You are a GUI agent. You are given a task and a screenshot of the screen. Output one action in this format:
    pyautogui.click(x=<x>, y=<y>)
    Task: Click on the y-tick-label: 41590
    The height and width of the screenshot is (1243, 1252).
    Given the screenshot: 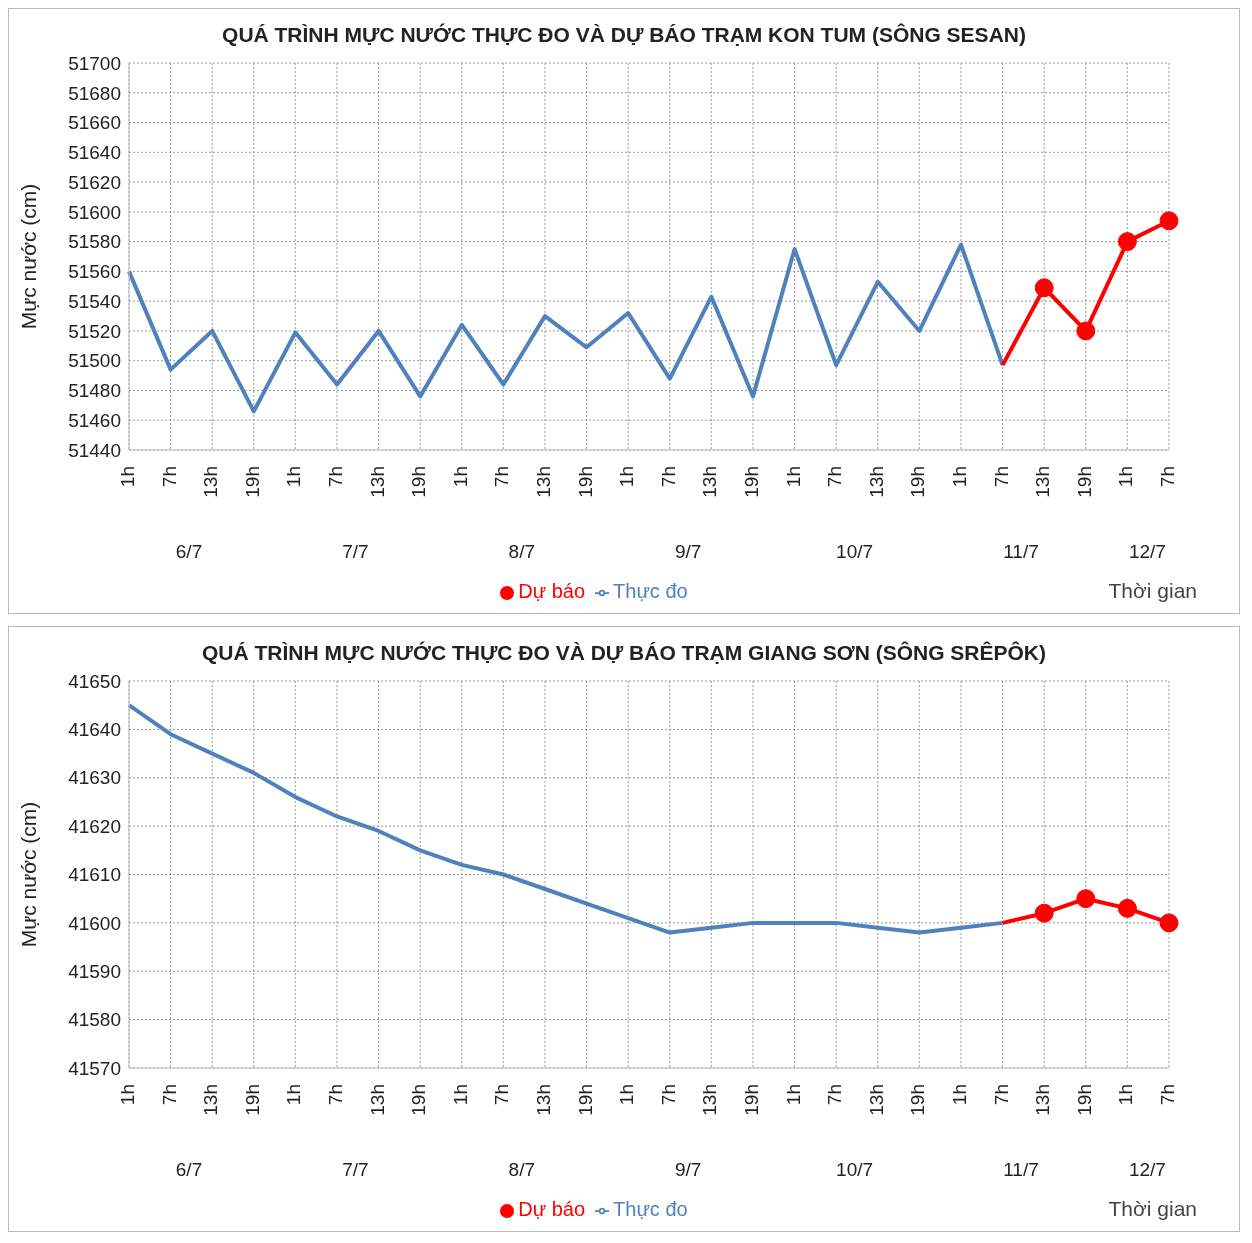 What is the action you would take?
    pyautogui.click(x=94, y=971)
    